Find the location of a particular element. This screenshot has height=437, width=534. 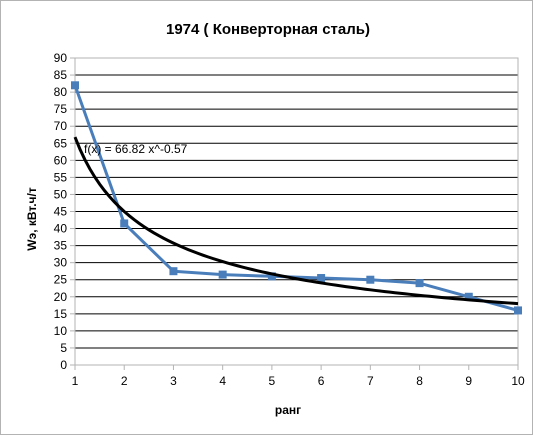

x-axis-title: ранг is located at coordinates (288, 410).